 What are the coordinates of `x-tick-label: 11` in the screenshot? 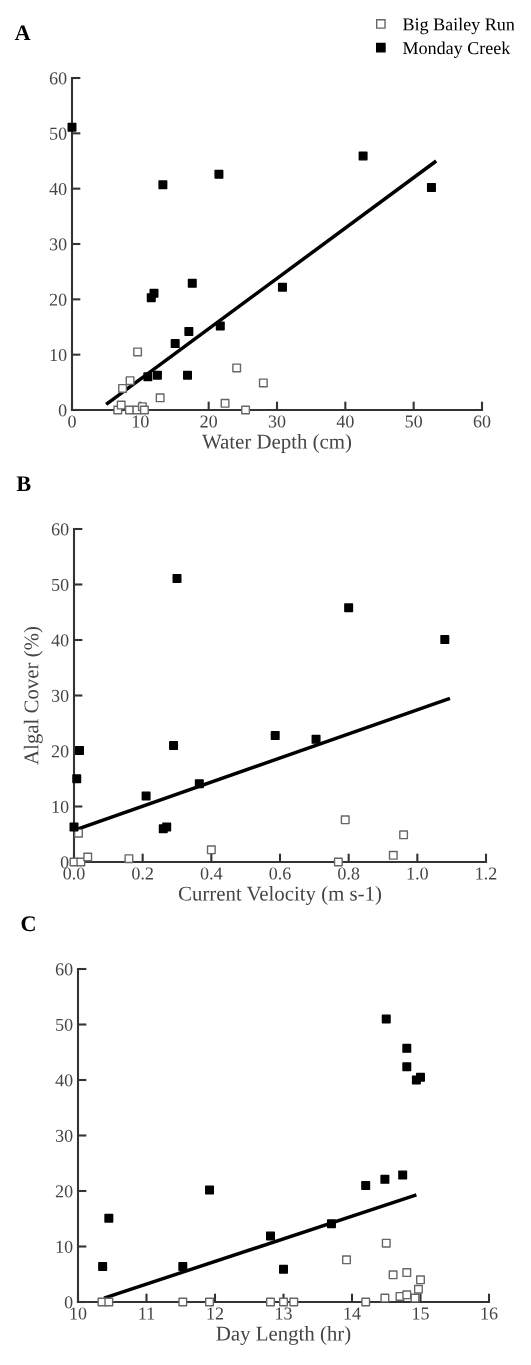 It's located at (147, 1313).